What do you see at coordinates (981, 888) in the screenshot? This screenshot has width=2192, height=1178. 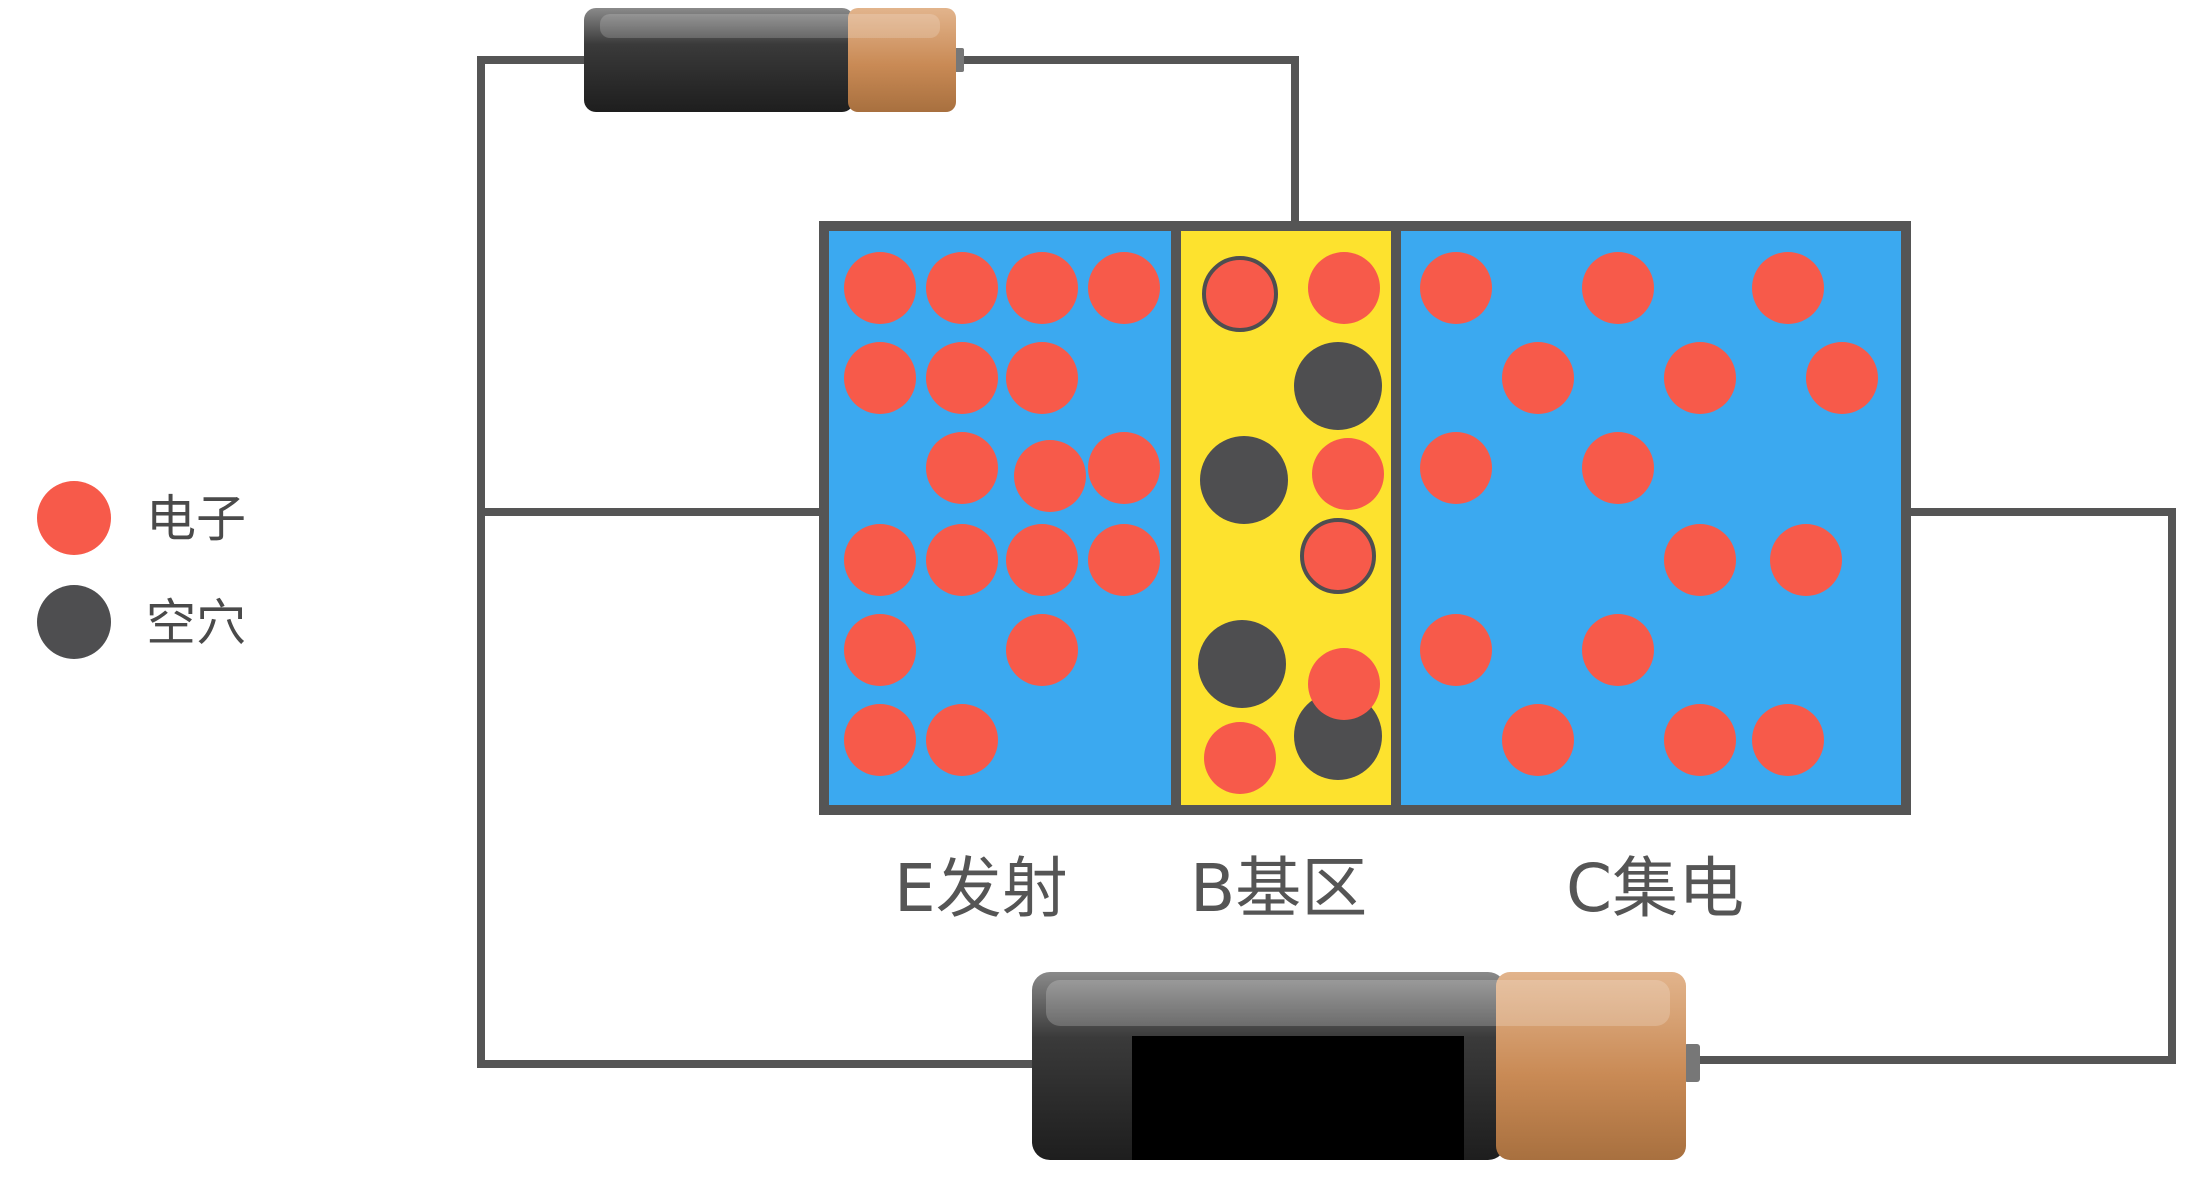 I see `emitter-label: E发射` at bounding box center [981, 888].